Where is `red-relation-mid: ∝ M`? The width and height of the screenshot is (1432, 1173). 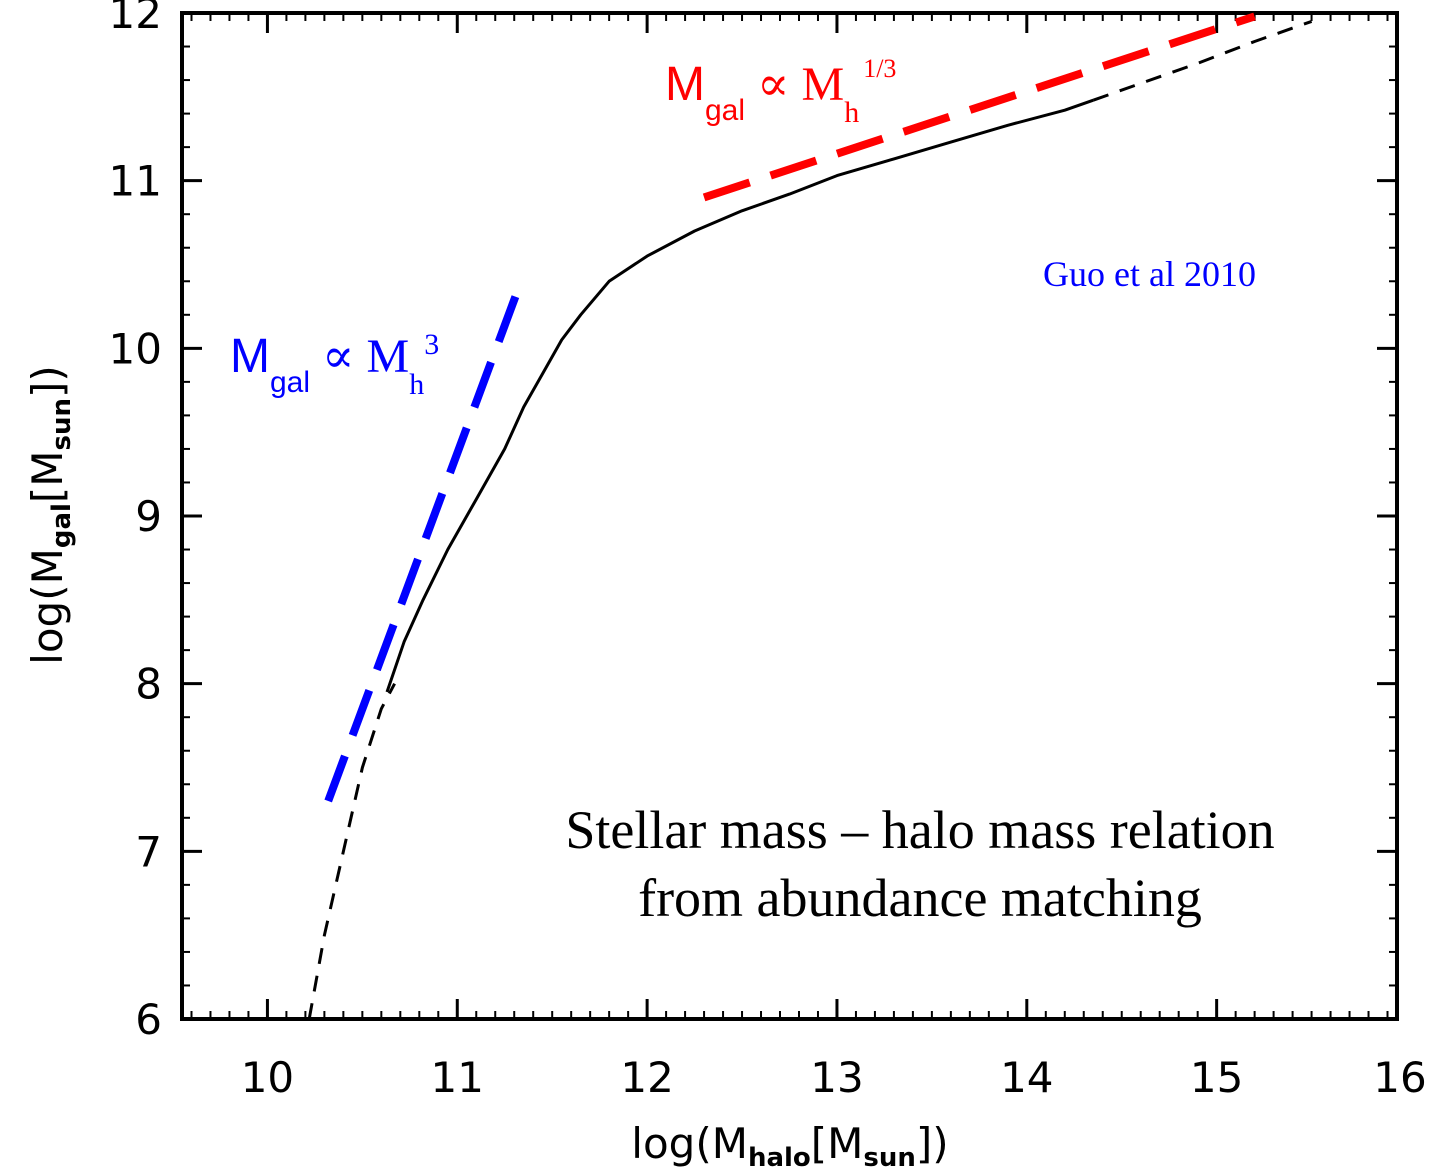 red-relation-mid: ∝ M is located at coordinates (794, 84).